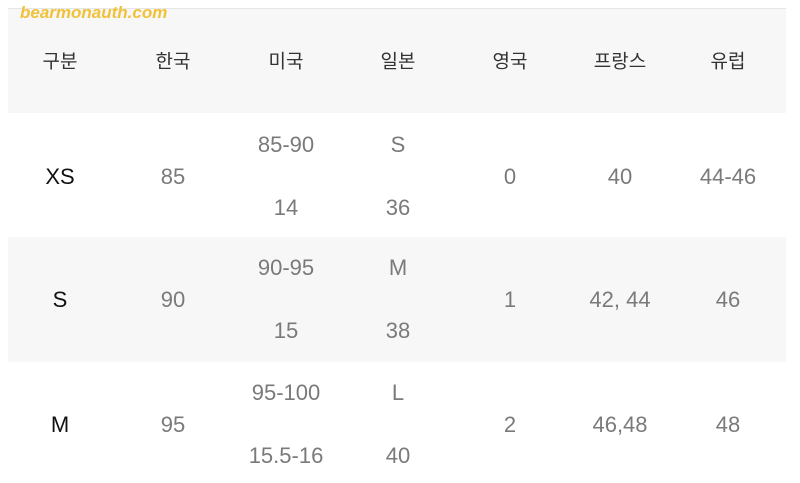  I want to click on cell-us: 14, so click(286, 207).